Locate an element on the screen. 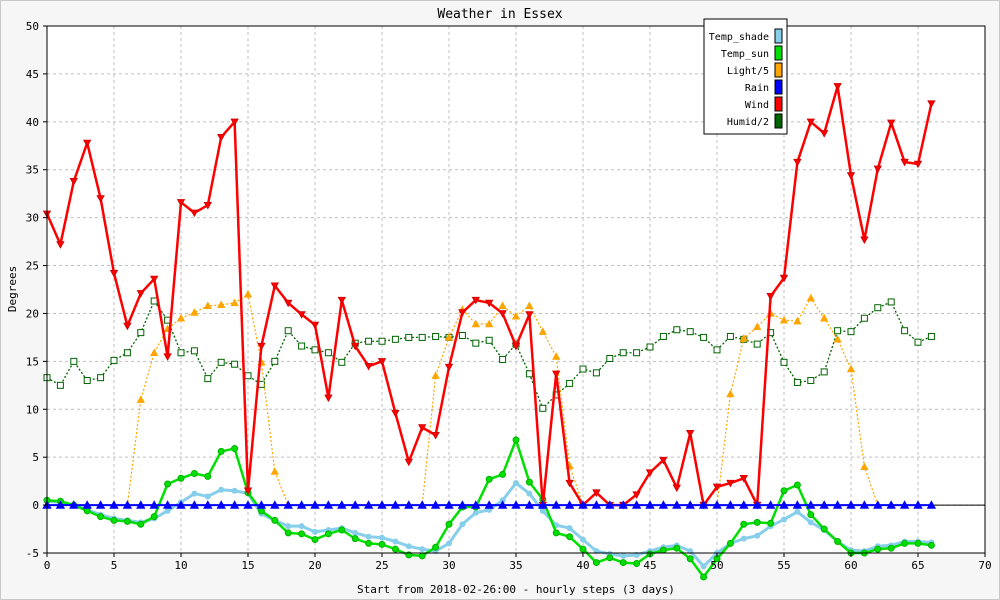  y-tick-label: 10 is located at coordinates (32, 409).